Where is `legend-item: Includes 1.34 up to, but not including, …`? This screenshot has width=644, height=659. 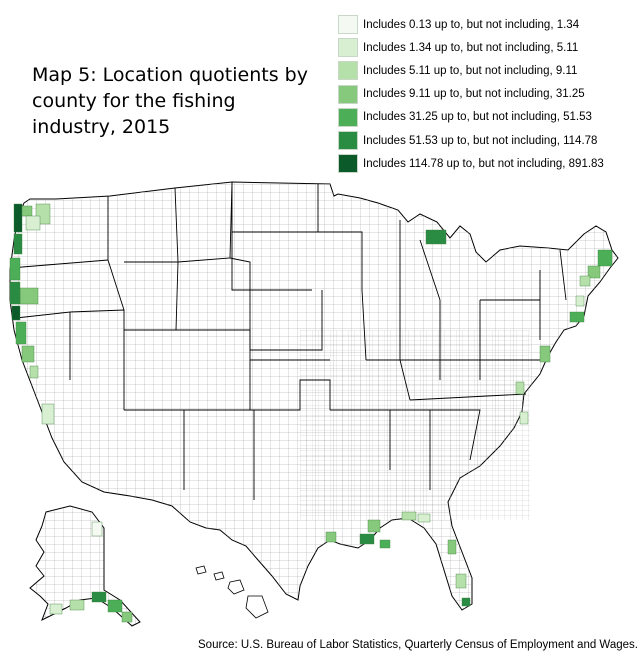 legend-item: Includes 1.34 up to, but not including, … is located at coordinates (471, 47).